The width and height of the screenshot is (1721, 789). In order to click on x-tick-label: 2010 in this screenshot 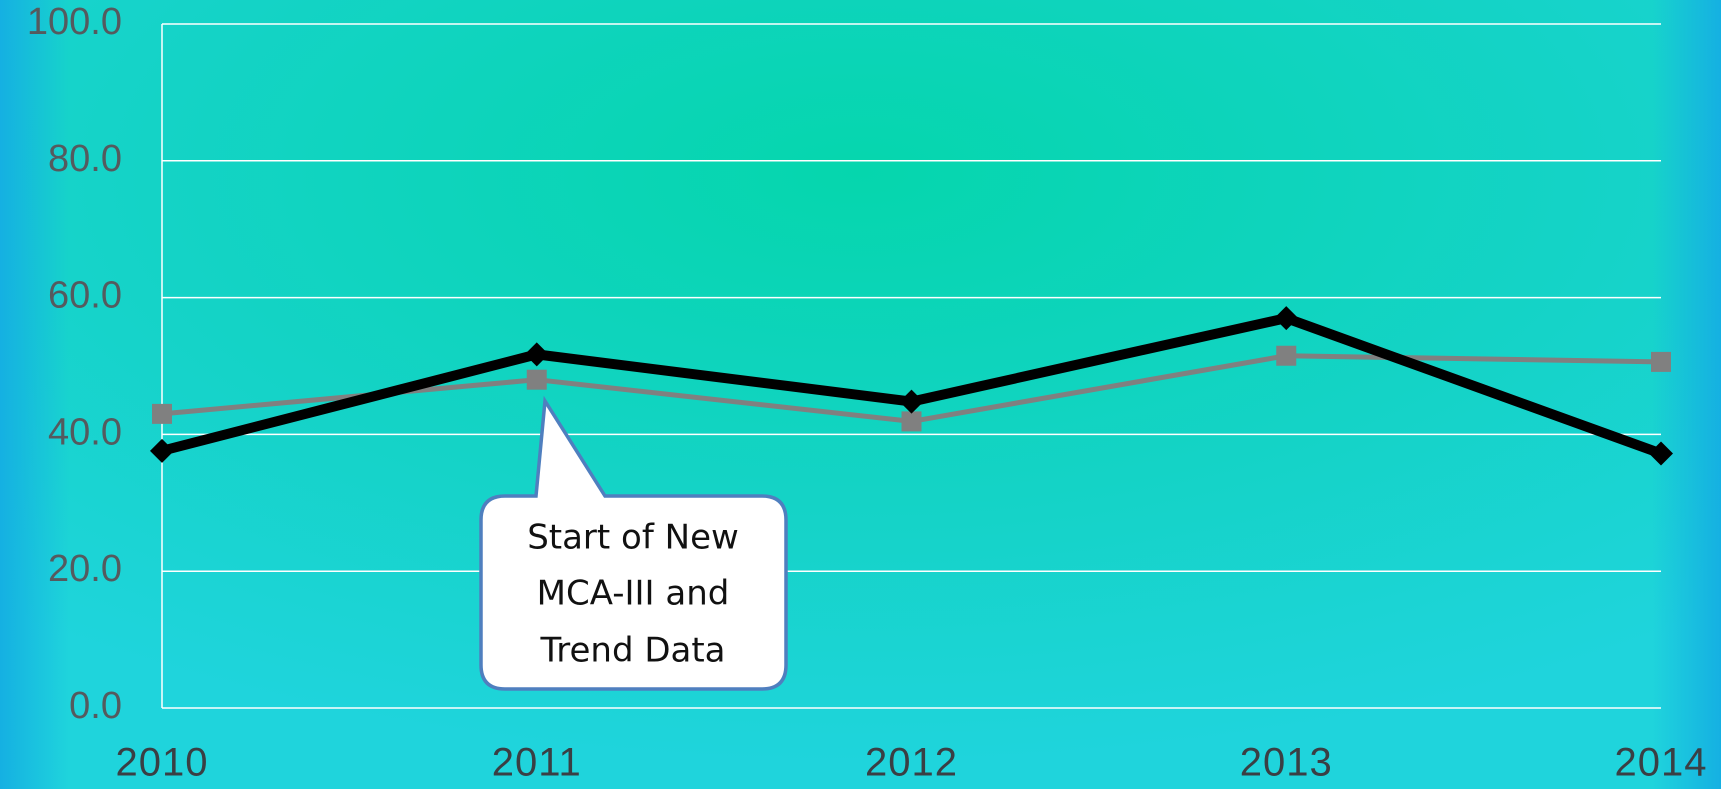, I will do `click(162, 763)`.